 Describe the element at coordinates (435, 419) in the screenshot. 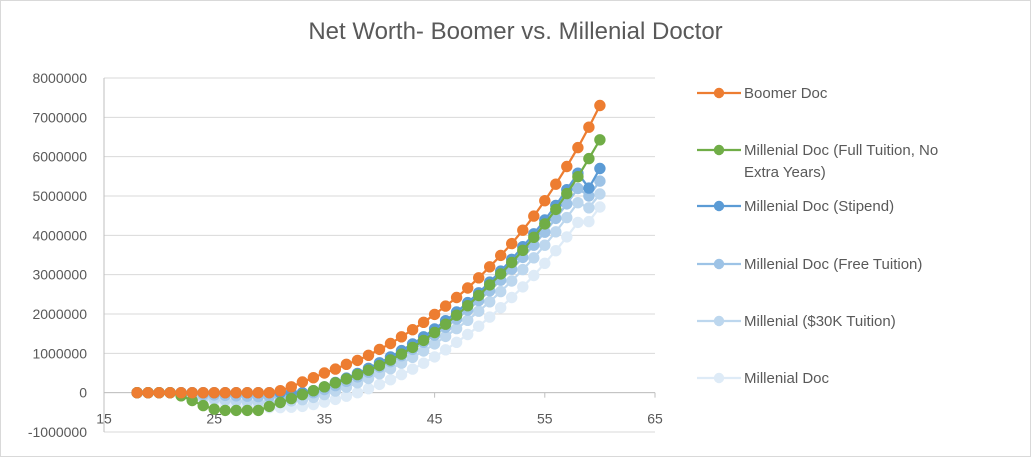

I see `x-tick-label: 45` at that location.